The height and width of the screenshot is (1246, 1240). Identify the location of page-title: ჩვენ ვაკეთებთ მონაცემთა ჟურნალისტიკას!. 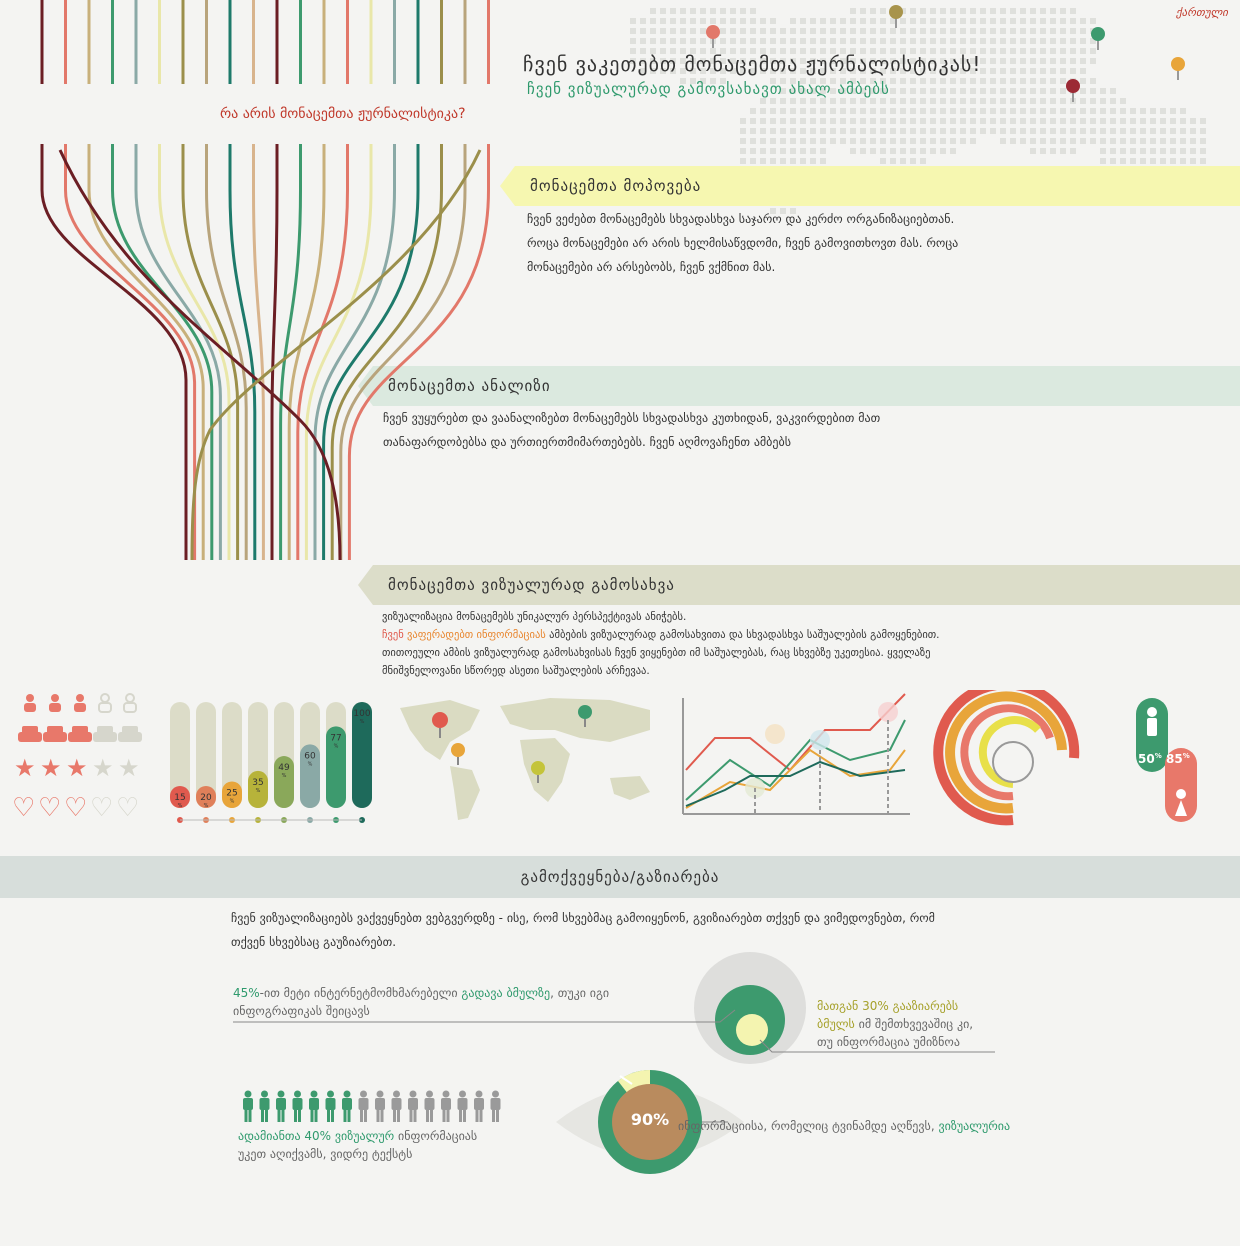
(752, 64).